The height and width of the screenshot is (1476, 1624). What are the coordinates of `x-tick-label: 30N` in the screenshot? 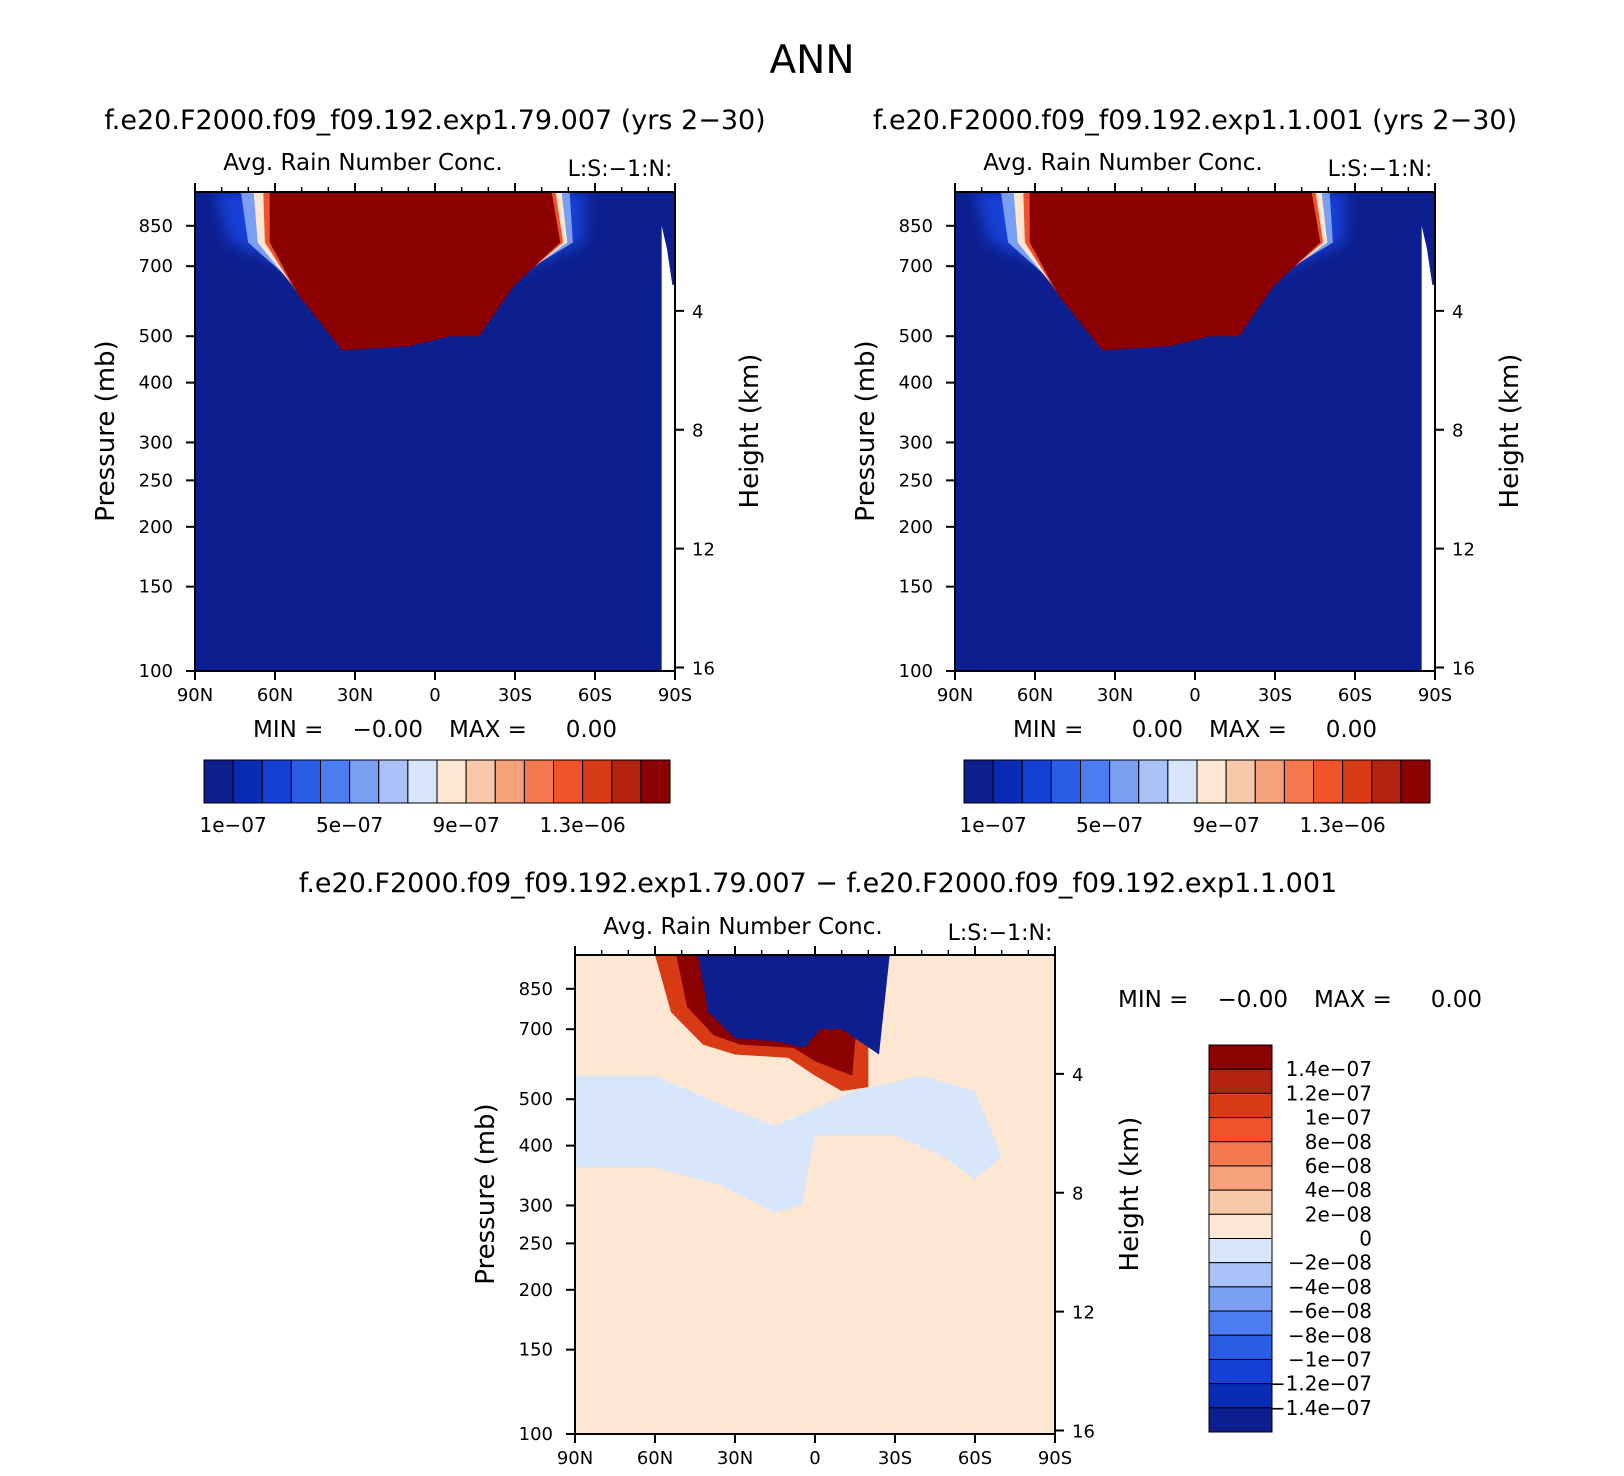 It's located at (1115, 695).